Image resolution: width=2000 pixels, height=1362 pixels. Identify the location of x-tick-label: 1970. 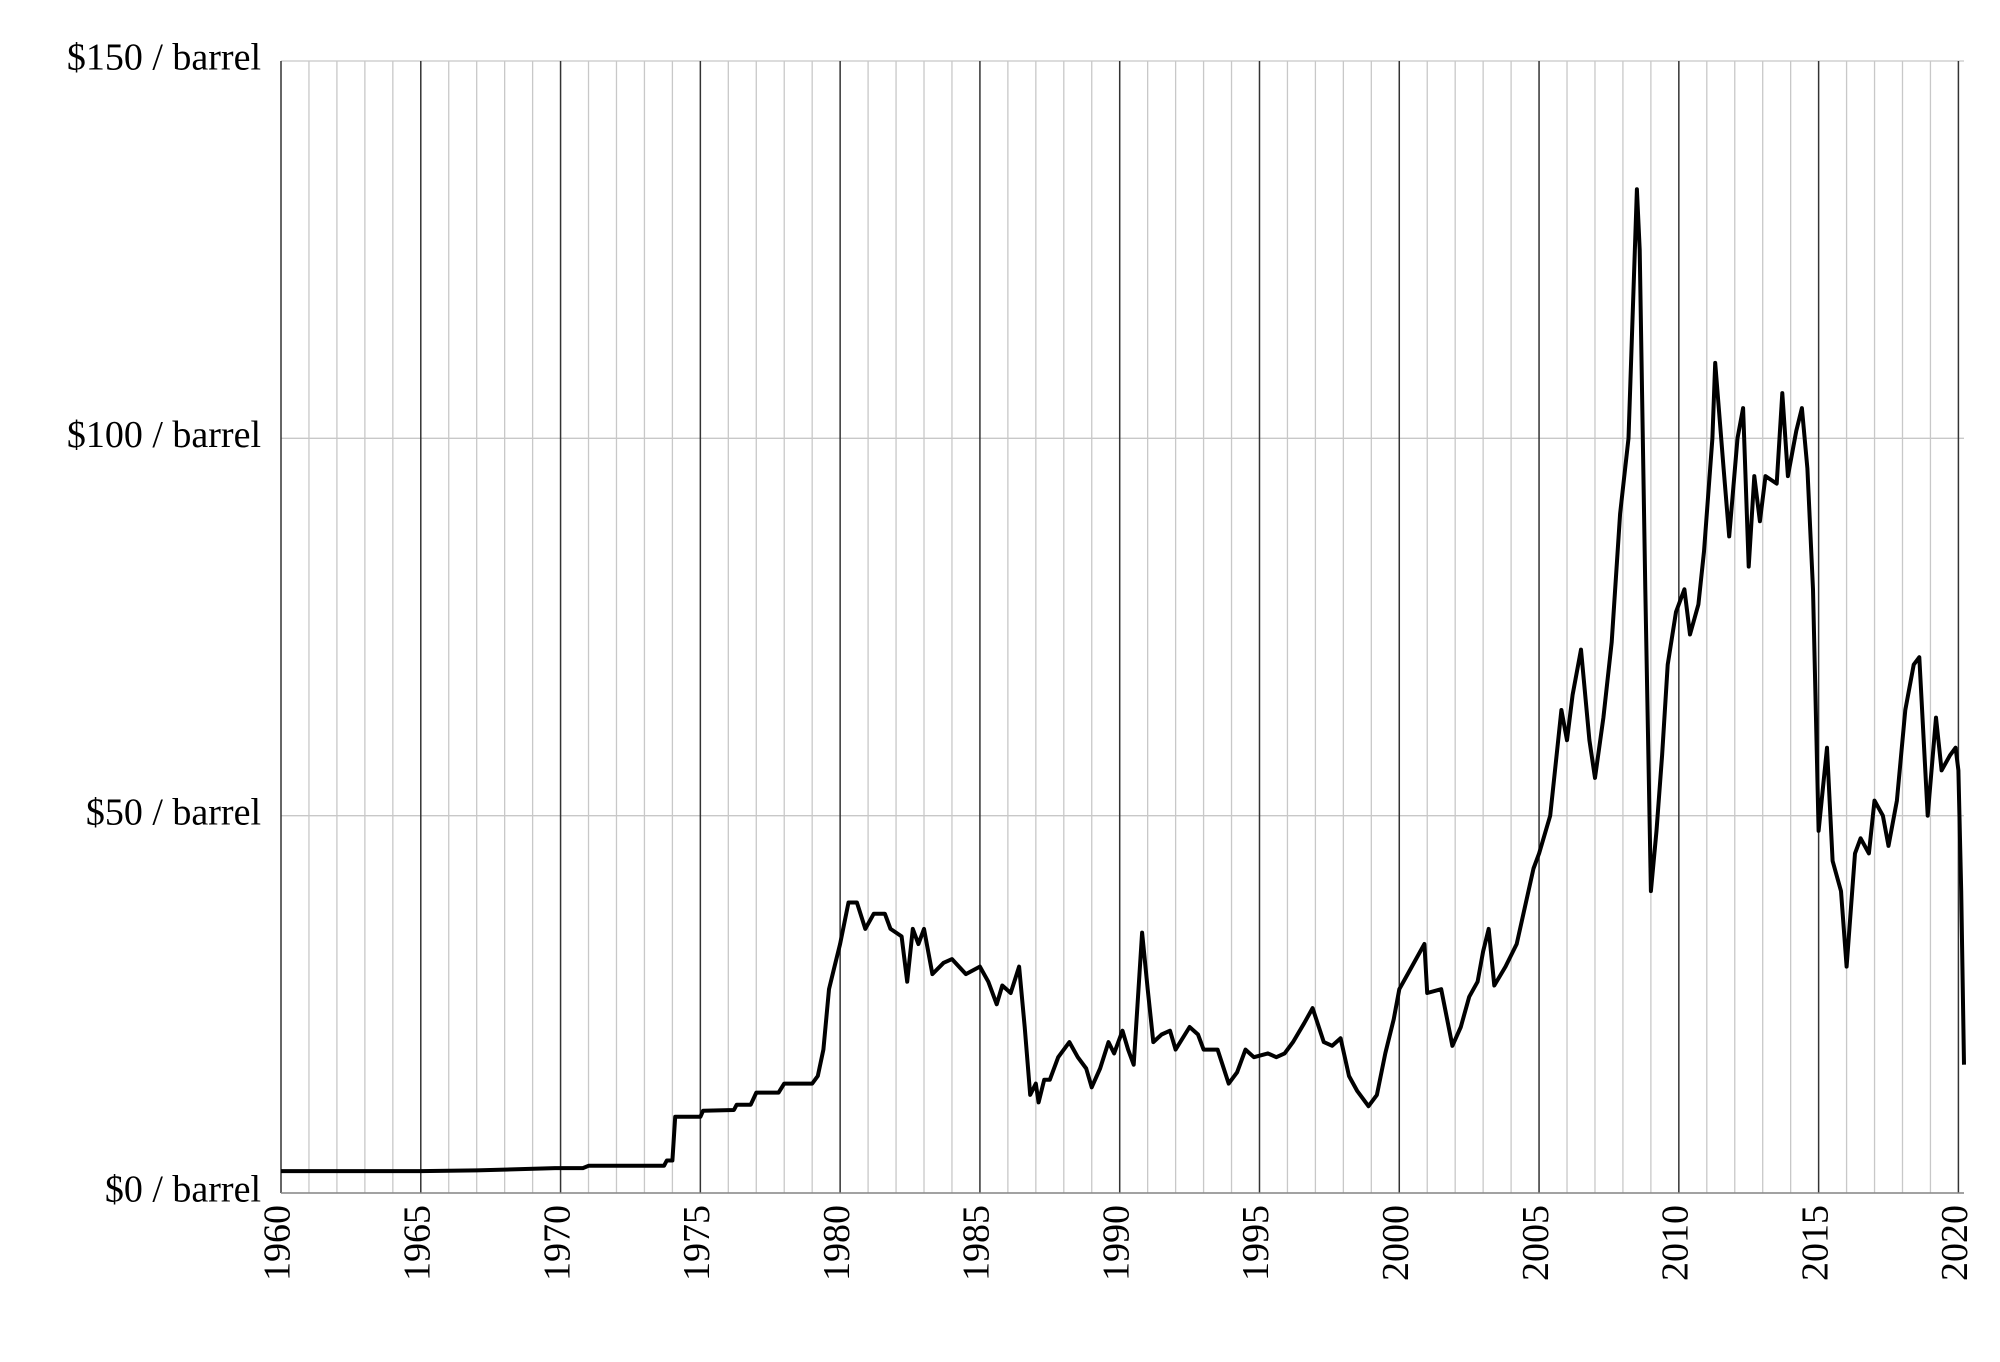
(557, 1243).